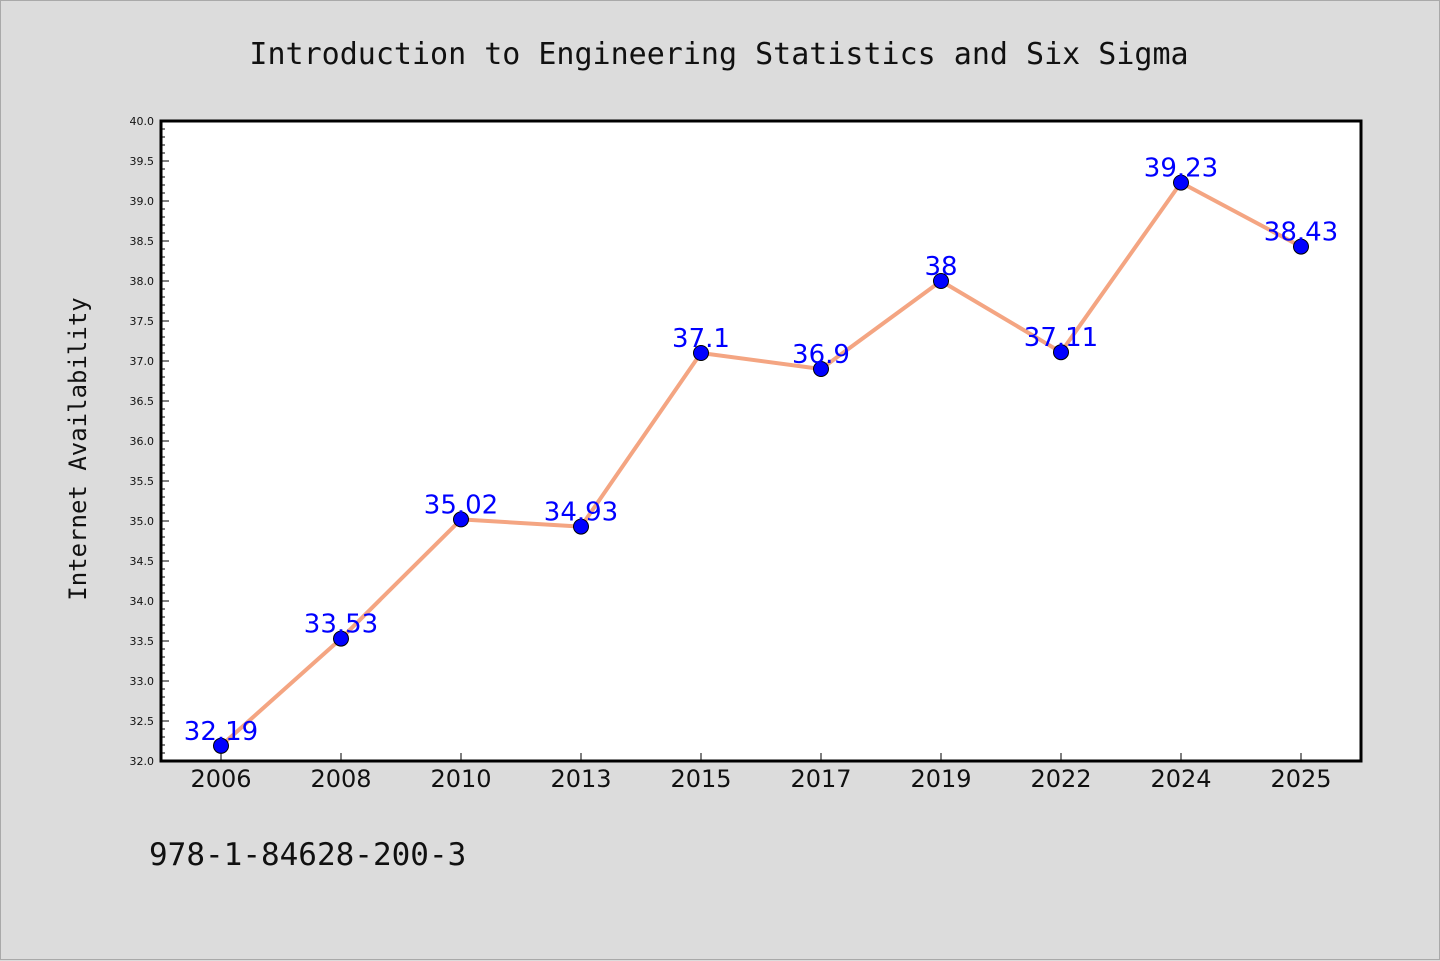 This screenshot has width=1440, height=961. Describe the element at coordinates (142, 441) in the screenshot. I see `y-tick-label: 36.0` at that location.